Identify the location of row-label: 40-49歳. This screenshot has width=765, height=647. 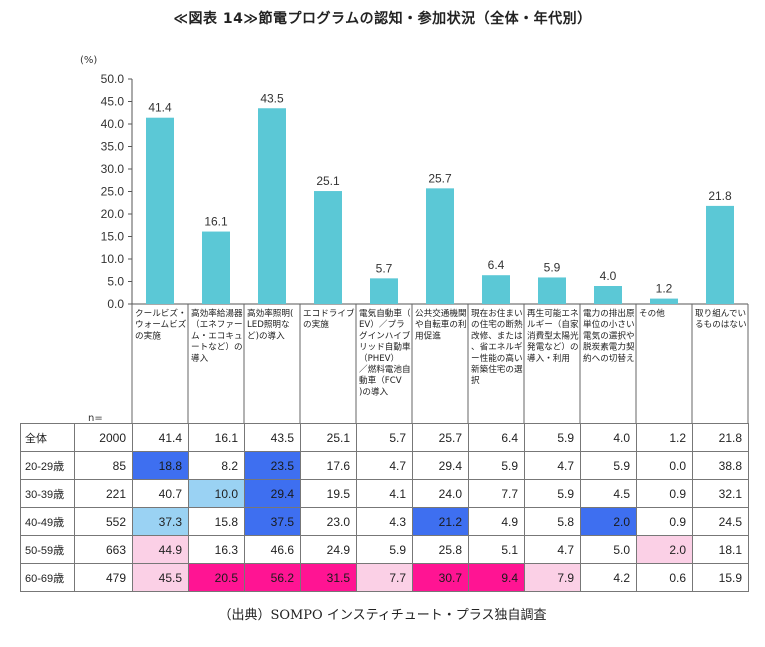
(47, 521).